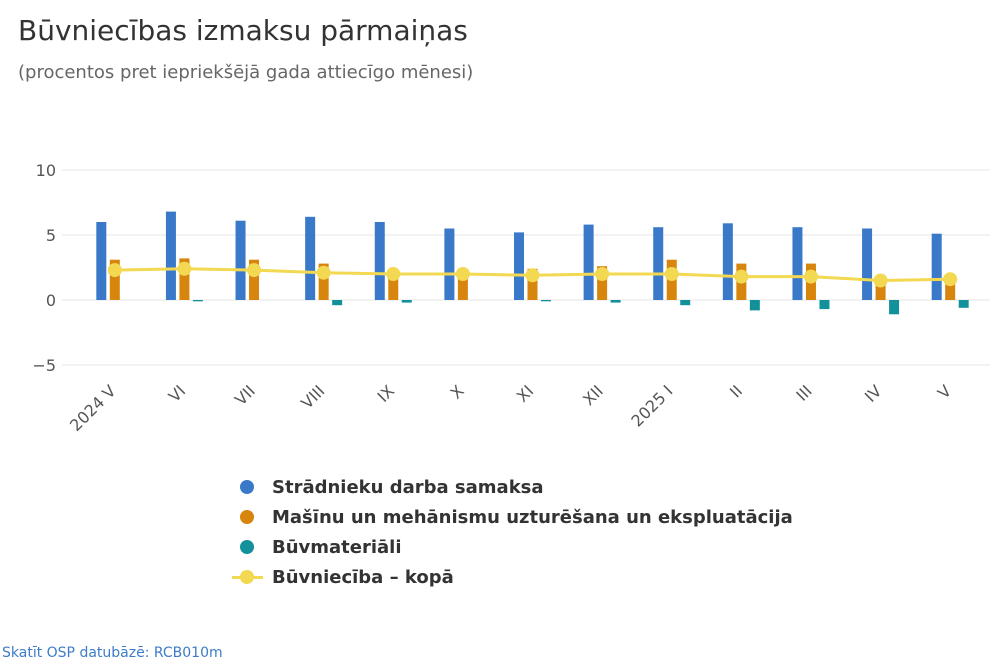 The image size is (1000, 667). I want to click on y-tick-label: 5, so click(51, 235).